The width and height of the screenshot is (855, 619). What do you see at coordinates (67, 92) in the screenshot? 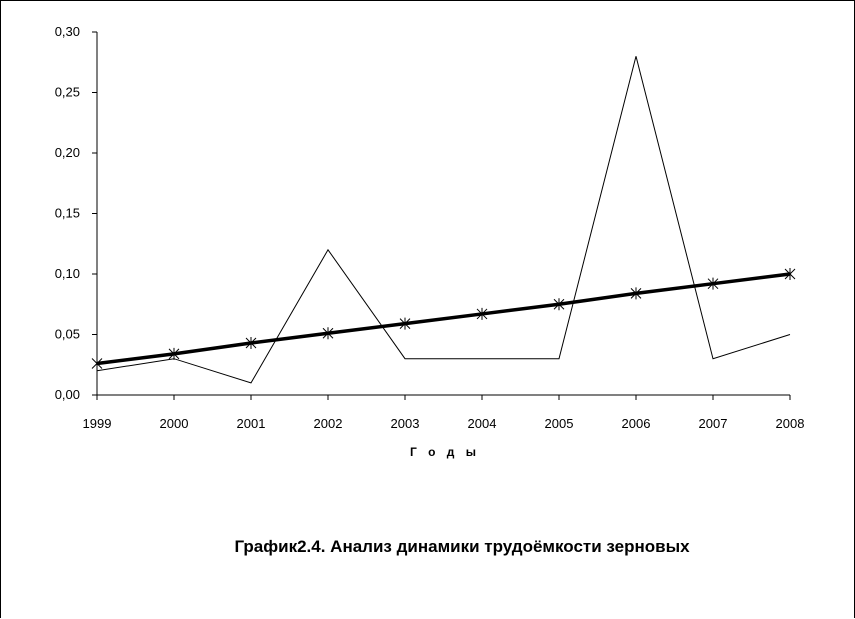
I see `y-tick-label: 0,25` at bounding box center [67, 92].